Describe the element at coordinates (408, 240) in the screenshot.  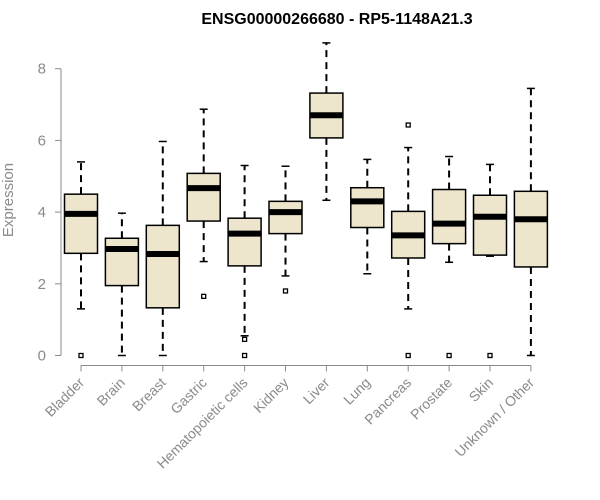
I see `box-group-pancreas` at that location.